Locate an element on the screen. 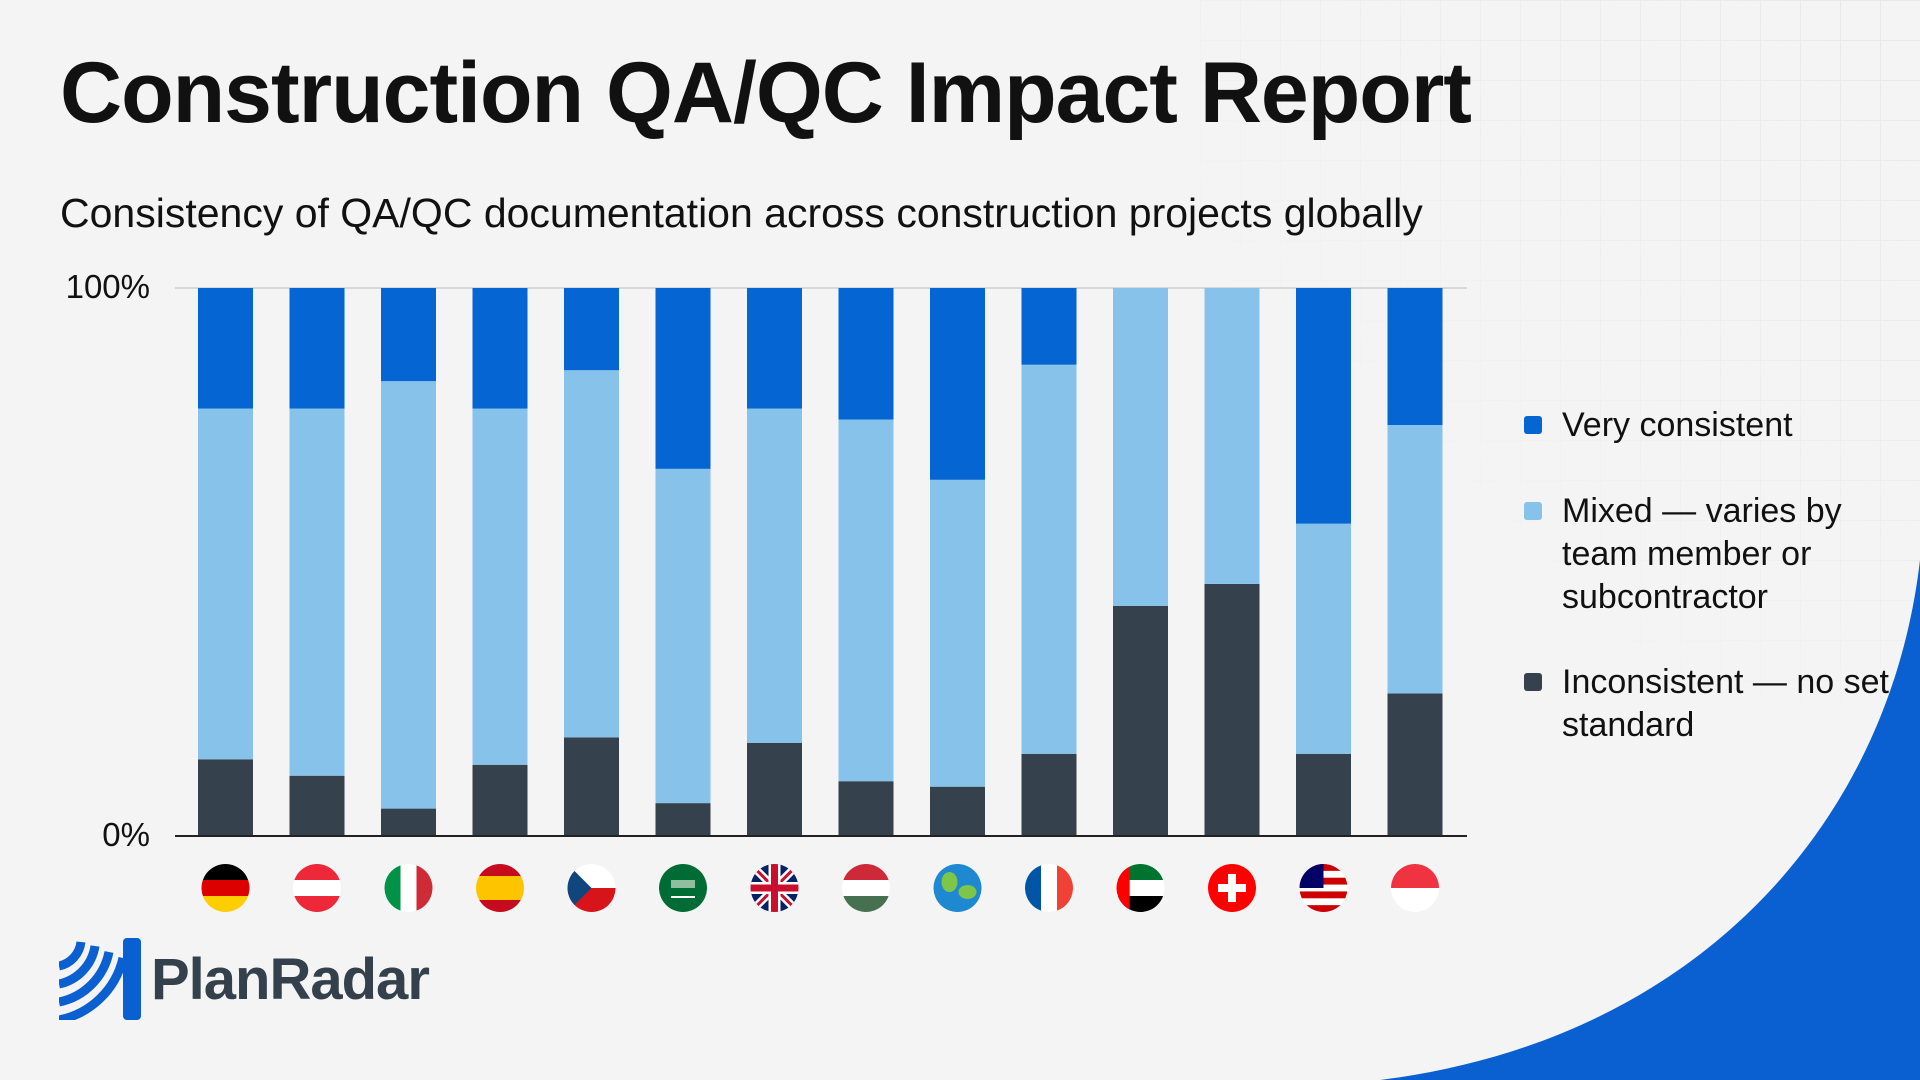  flag-czech-republic-icon is located at coordinates (591, 888).